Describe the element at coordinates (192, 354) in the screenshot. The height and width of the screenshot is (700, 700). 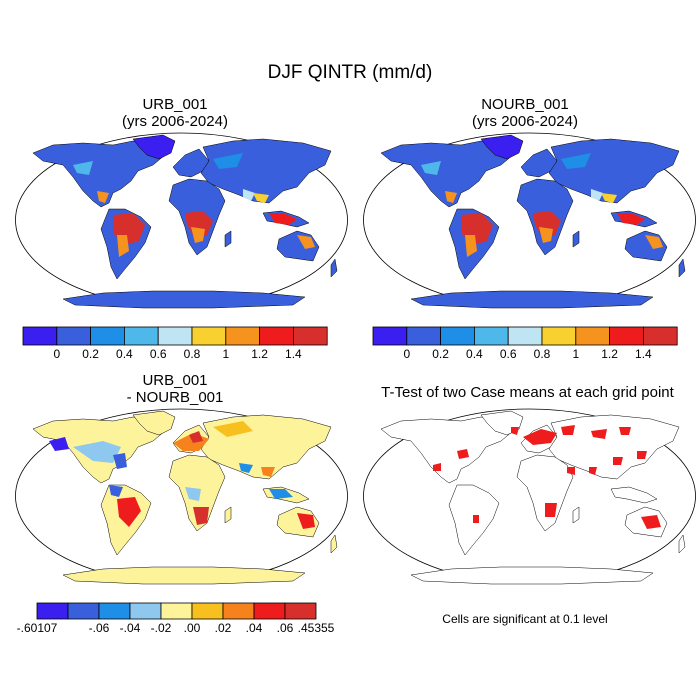
I see `colorbar-tick-label: 0.8` at that location.